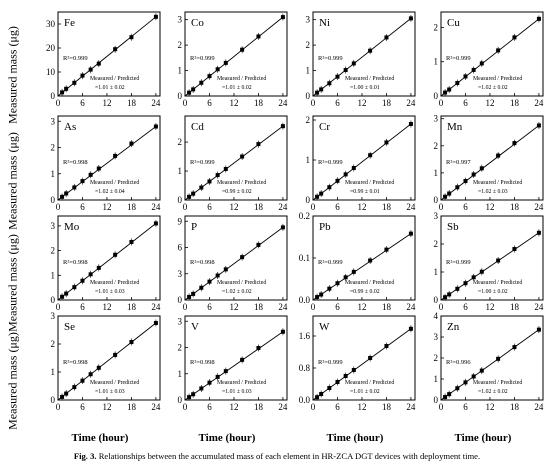 This screenshot has height=470, width=554. I want to click on y-axis-label: Measured mass (μg), so click(12, 381).